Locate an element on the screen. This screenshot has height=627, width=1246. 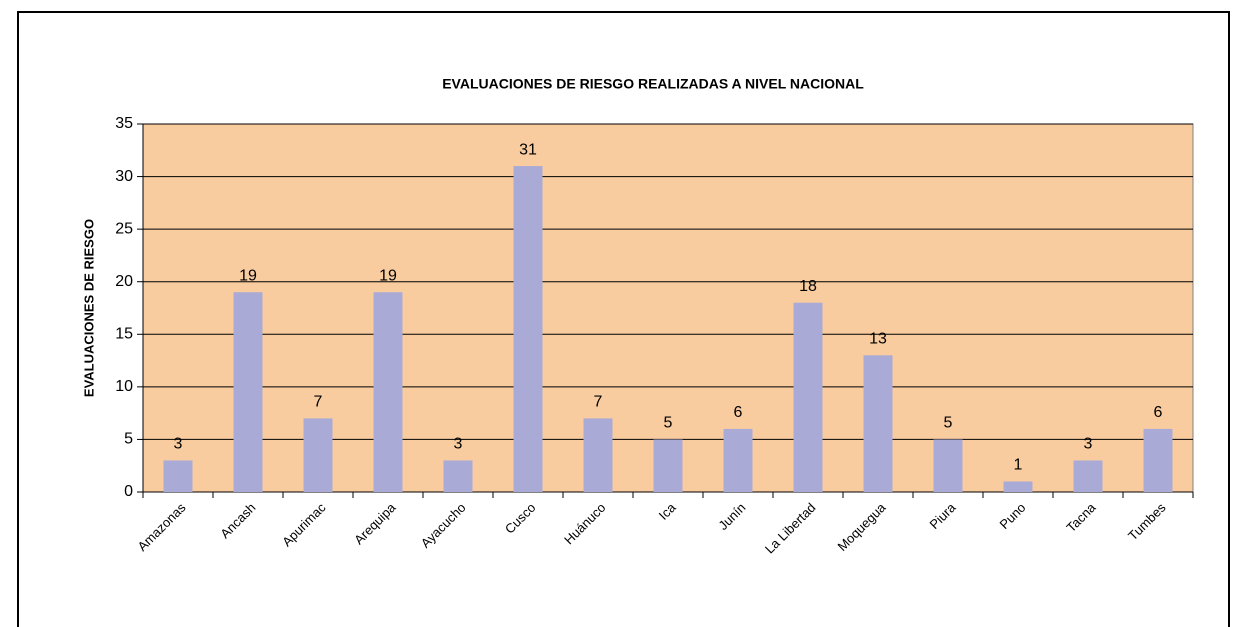
y-tick-label: 20 is located at coordinates (124, 281).